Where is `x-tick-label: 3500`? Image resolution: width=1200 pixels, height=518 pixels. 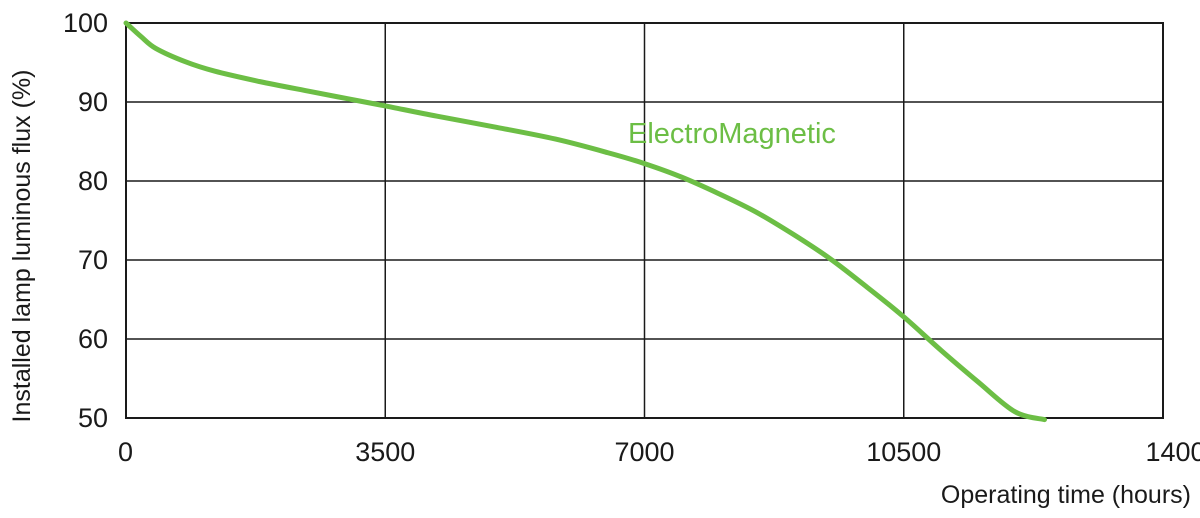
x-tick-label: 3500 is located at coordinates (385, 452).